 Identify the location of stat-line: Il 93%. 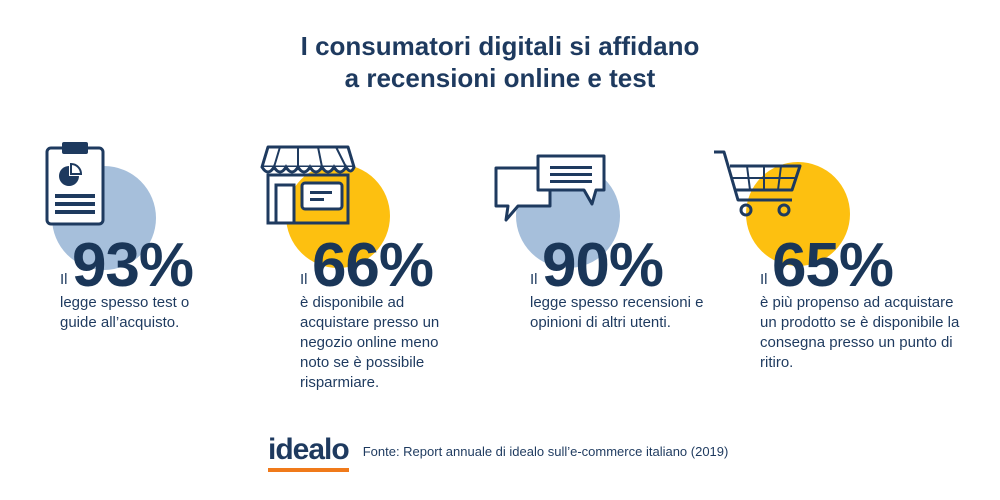
(127, 266).